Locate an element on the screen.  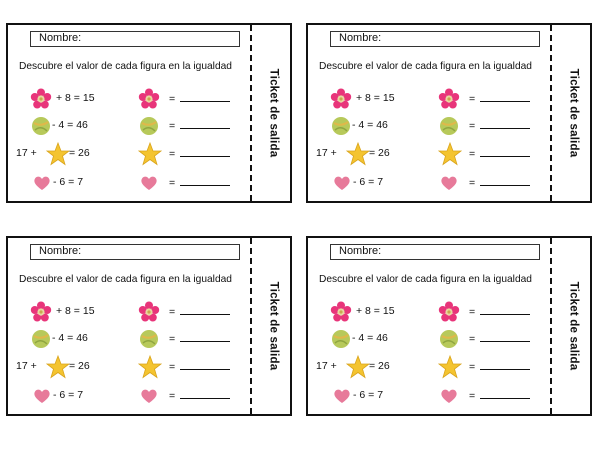
equation-suffix: - 4 = 46 is located at coordinates (70, 338).